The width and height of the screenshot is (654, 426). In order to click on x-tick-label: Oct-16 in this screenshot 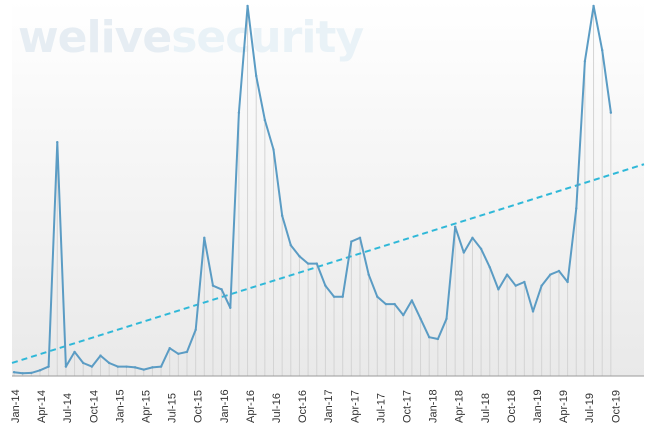, I will do `click(303, 406)`.